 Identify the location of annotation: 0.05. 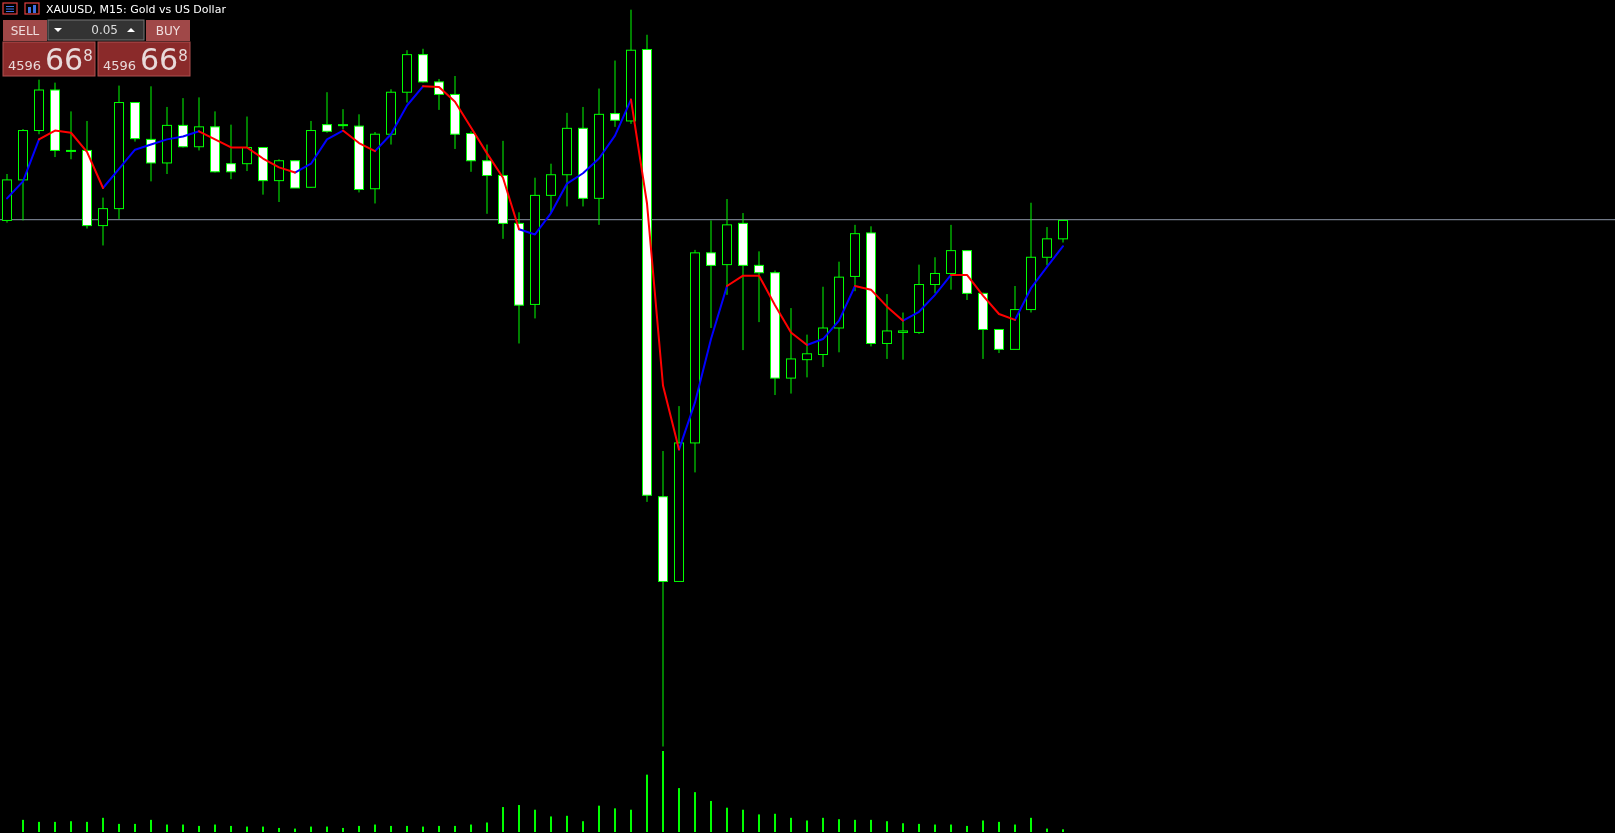
(104, 30).